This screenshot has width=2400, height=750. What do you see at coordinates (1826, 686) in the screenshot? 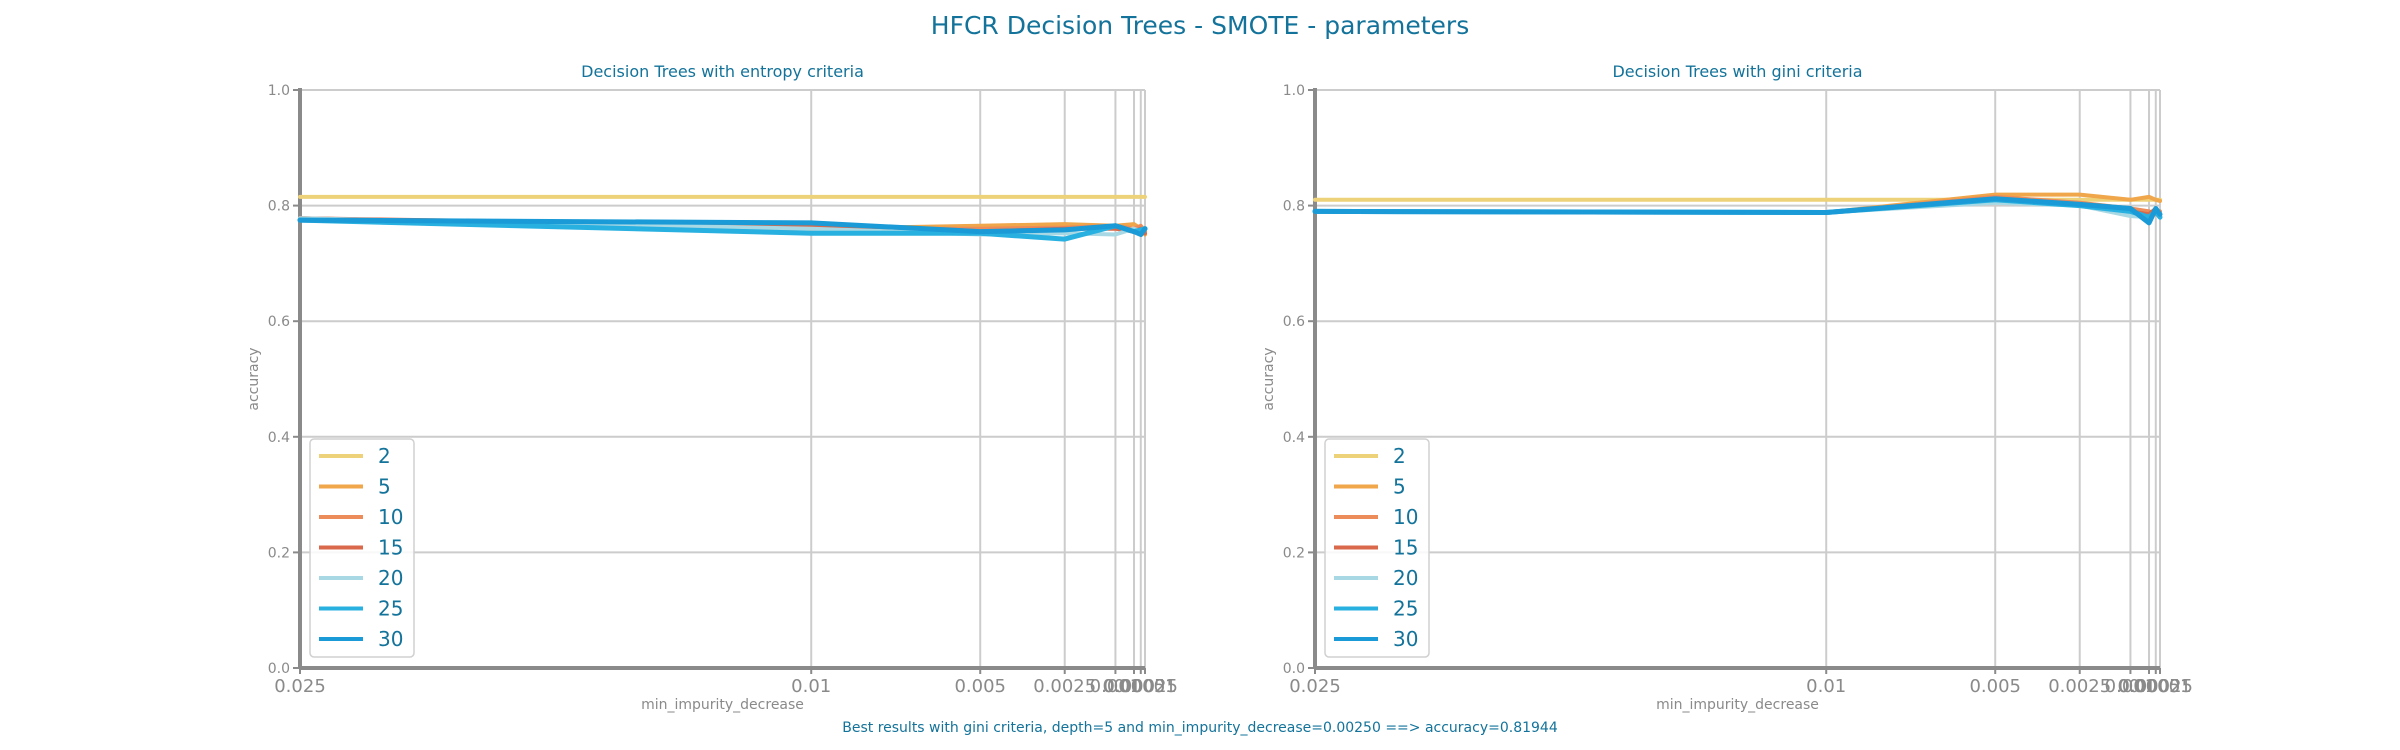
I see `chart-1-xtick-label: 0.01` at bounding box center [1826, 686].